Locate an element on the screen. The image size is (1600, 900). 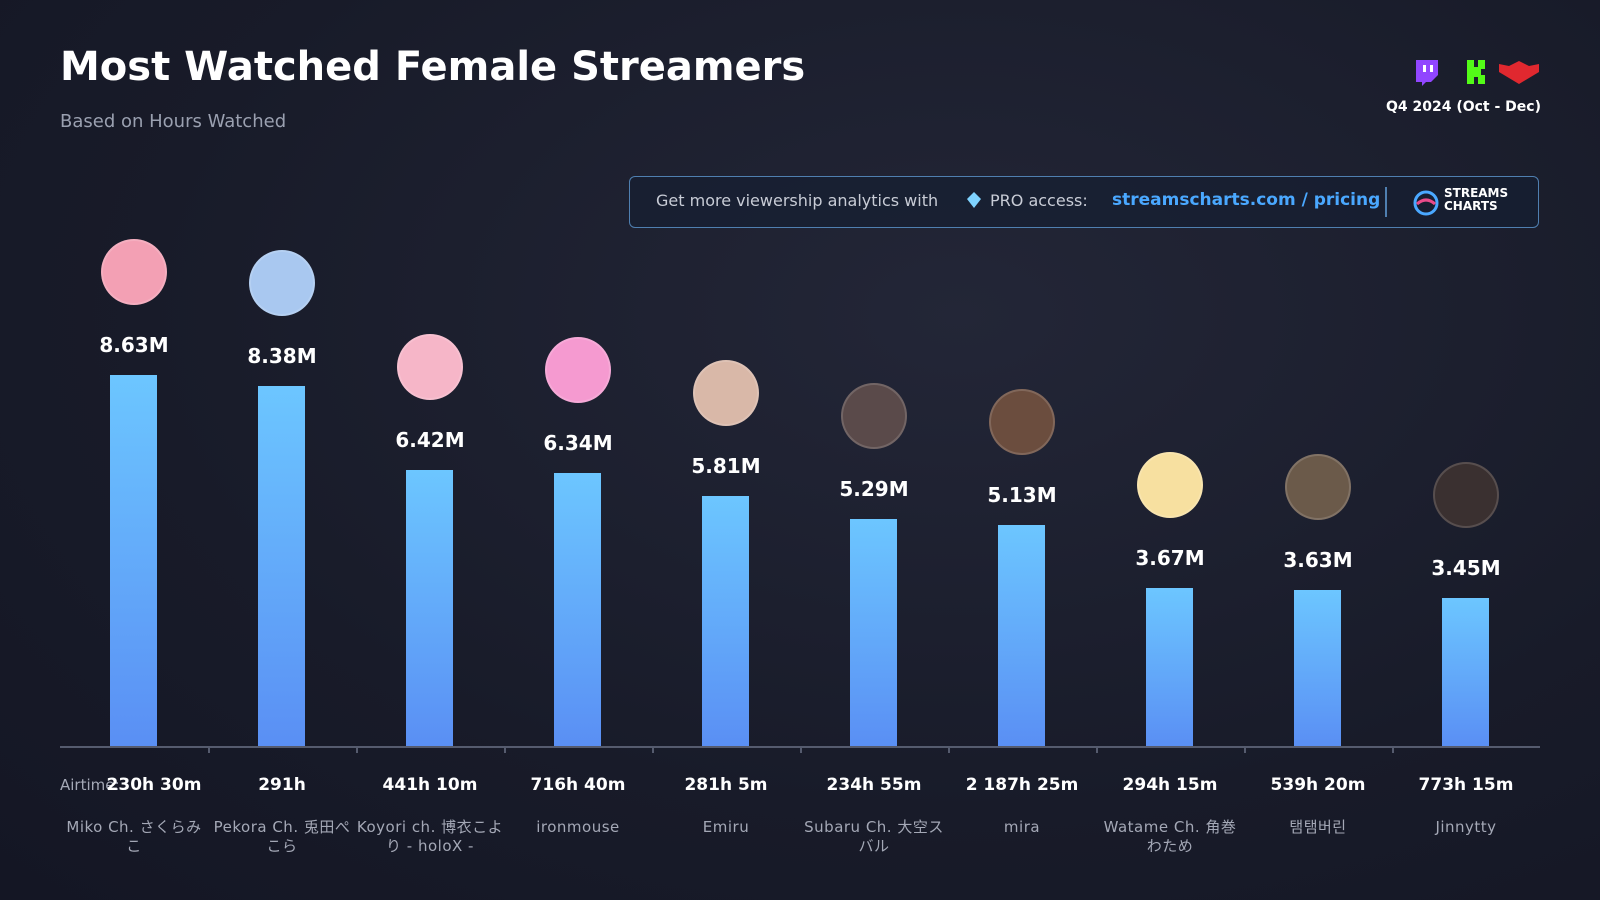
chart-subtitle: Based on Hours Watched is located at coordinates (173, 121).